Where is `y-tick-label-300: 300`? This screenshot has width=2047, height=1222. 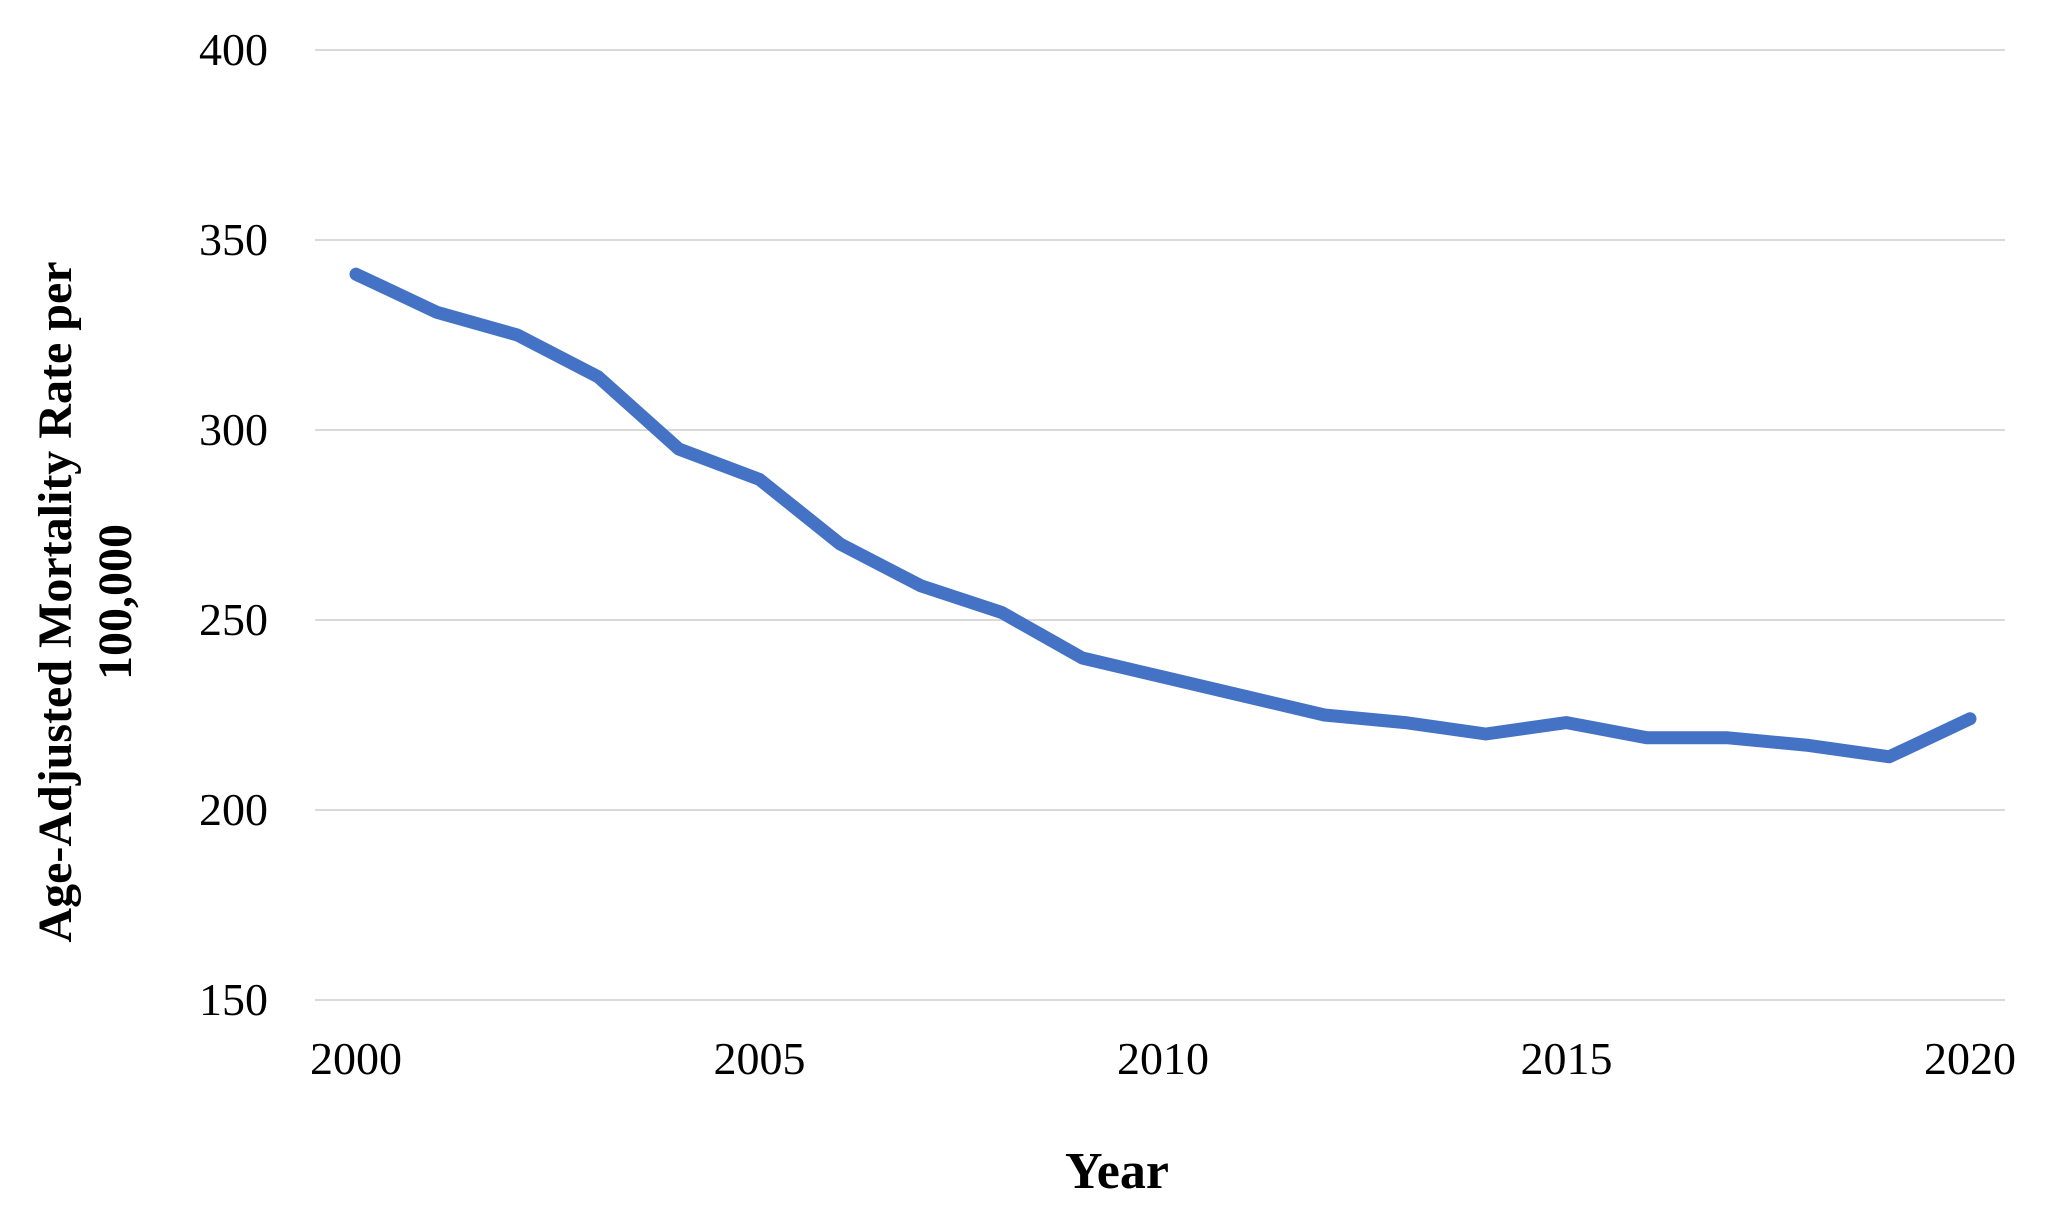
y-tick-label-300: 300 is located at coordinates (233, 429).